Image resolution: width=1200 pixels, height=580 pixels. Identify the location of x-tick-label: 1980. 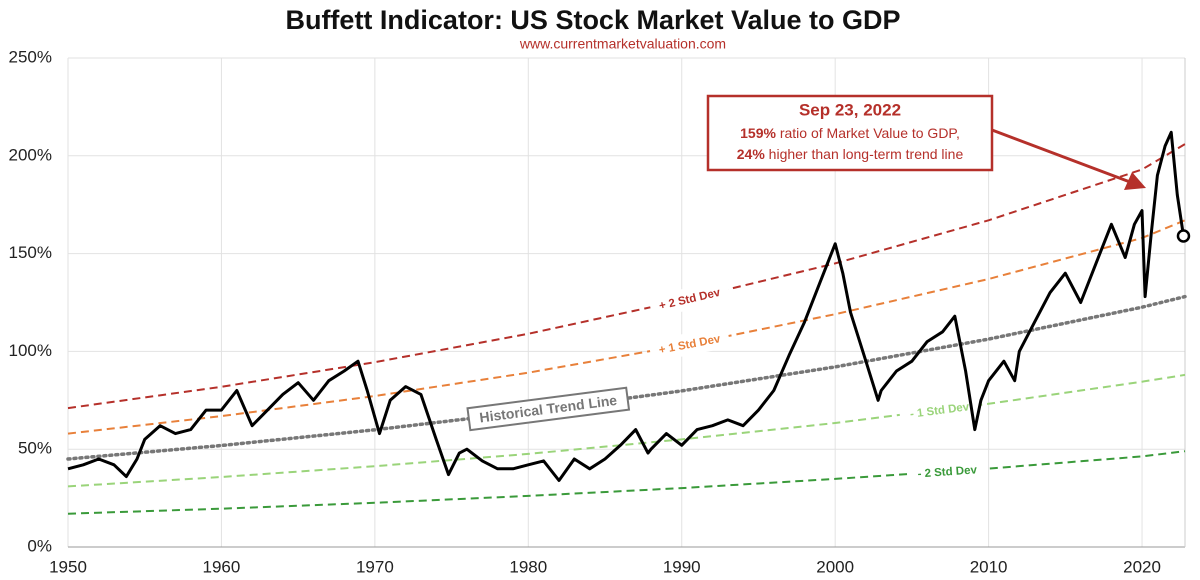
(528, 566).